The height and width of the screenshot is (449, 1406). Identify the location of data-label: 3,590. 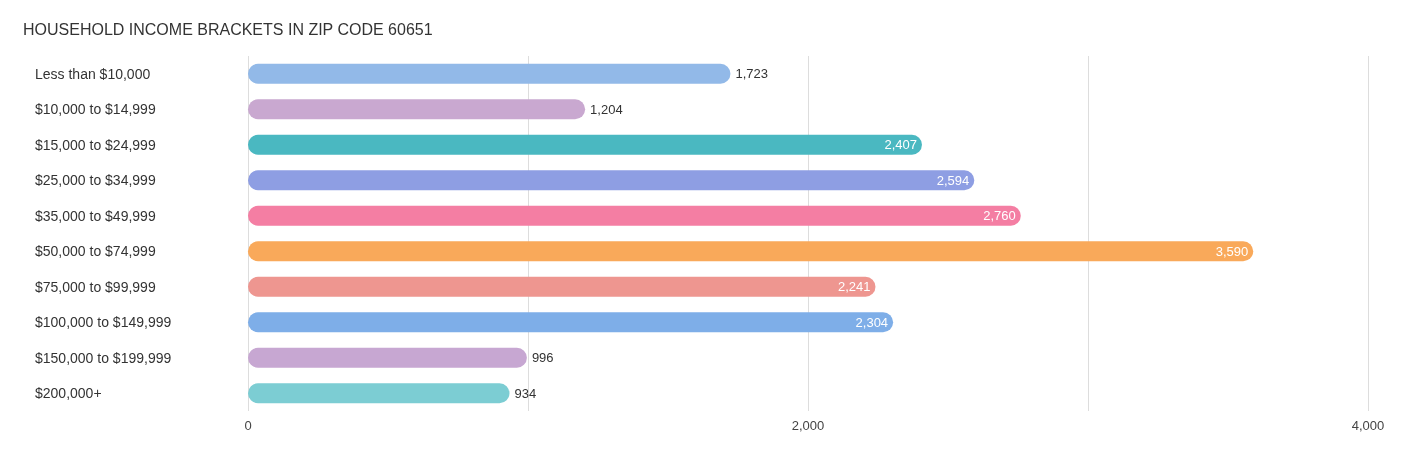
(1232, 251).